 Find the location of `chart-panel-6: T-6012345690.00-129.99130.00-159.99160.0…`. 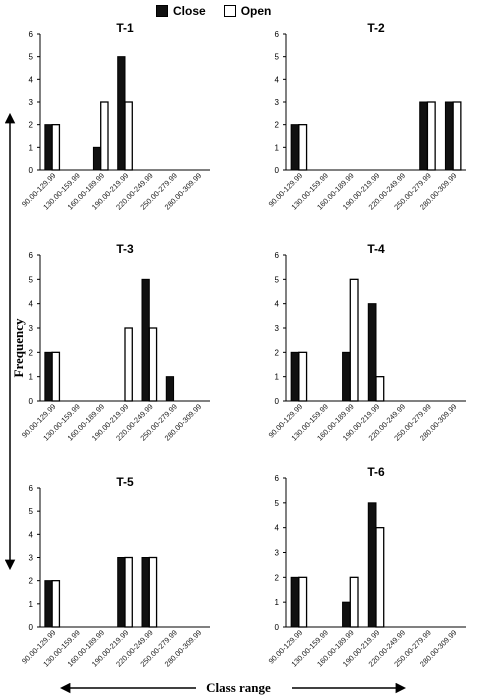

chart-panel-6: T-6012345690.00-129.99130.00-159.99160.0… is located at coordinates (366, 567).